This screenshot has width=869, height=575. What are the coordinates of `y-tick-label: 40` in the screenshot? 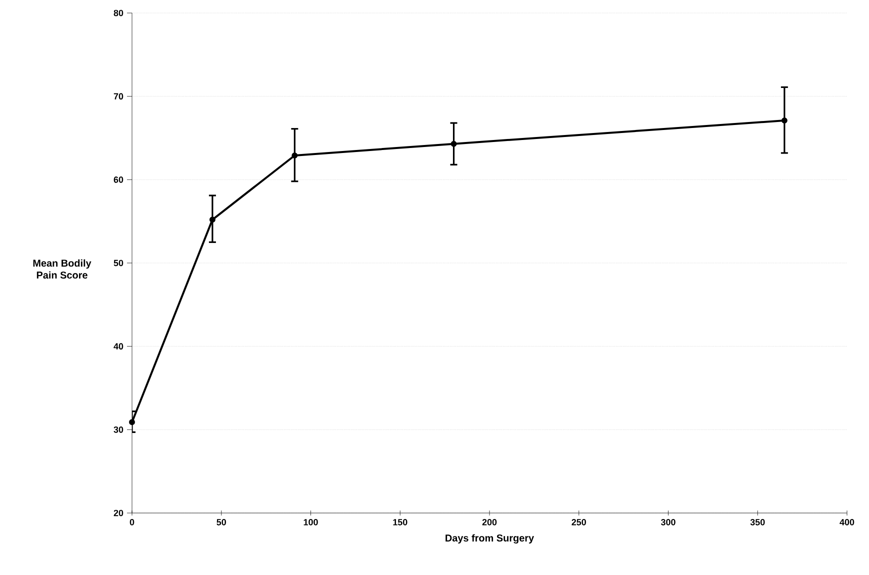 It's located at (119, 346).